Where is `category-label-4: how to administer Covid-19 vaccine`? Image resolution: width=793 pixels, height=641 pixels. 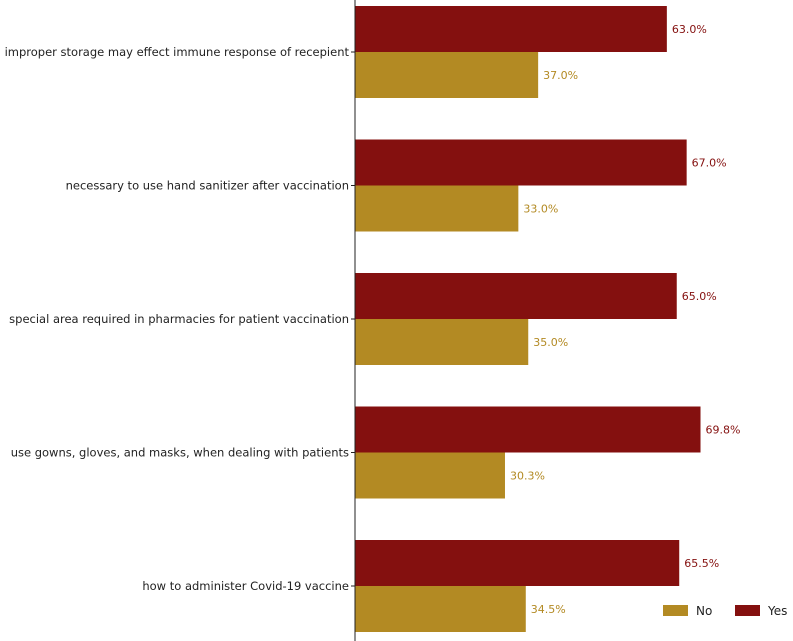 category-label-4: how to administer Covid-19 vaccine is located at coordinates (245, 586).